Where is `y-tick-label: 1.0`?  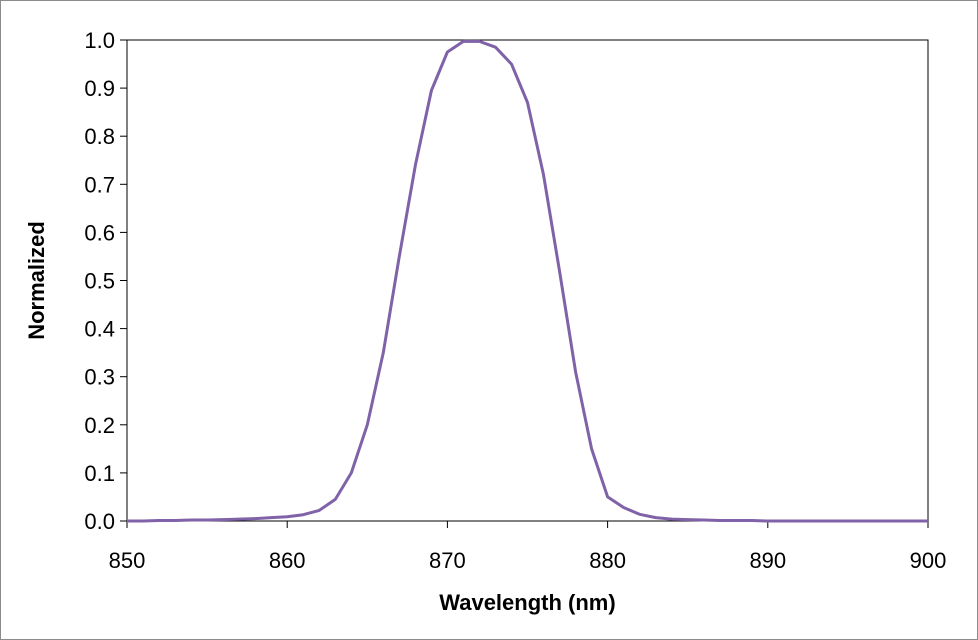
y-tick-label: 1.0 is located at coordinates (99, 40).